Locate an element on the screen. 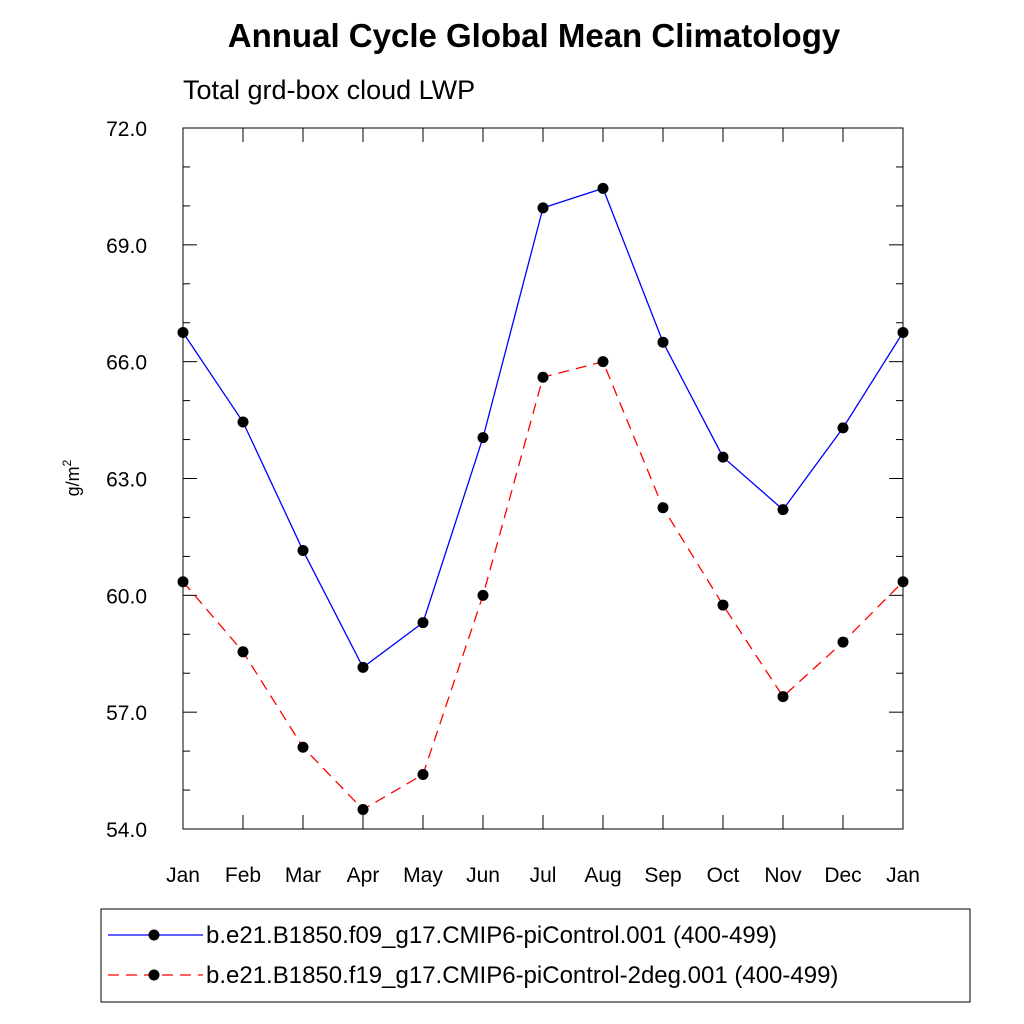 This screenshot has height=1024, width=1024. x-tick-label: Dec is located at coordinates (842, 875).